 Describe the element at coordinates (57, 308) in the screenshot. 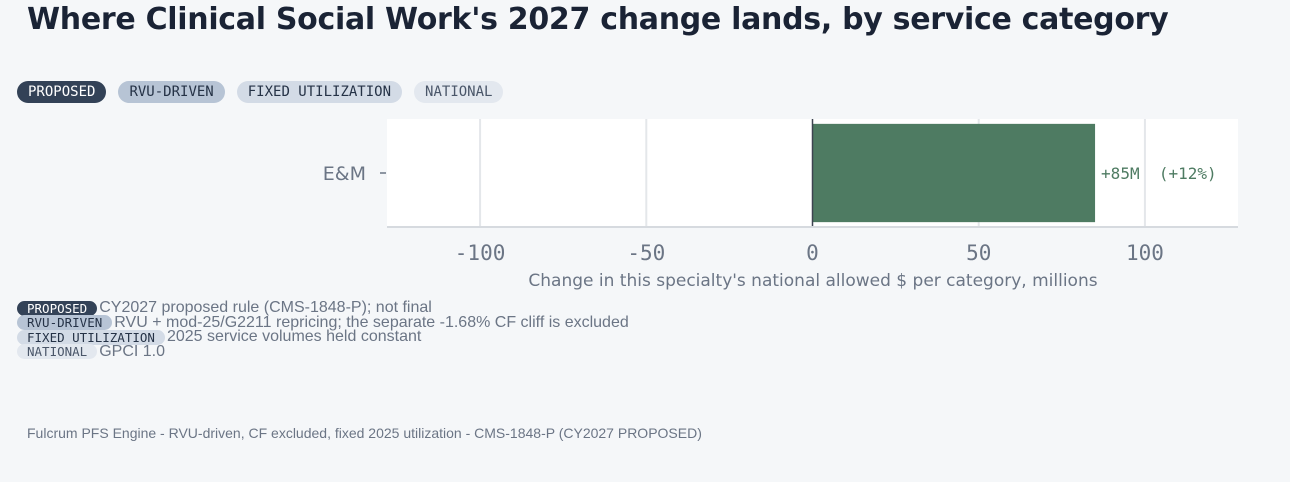

I see `legend-badge: PROPOSED` at that location.